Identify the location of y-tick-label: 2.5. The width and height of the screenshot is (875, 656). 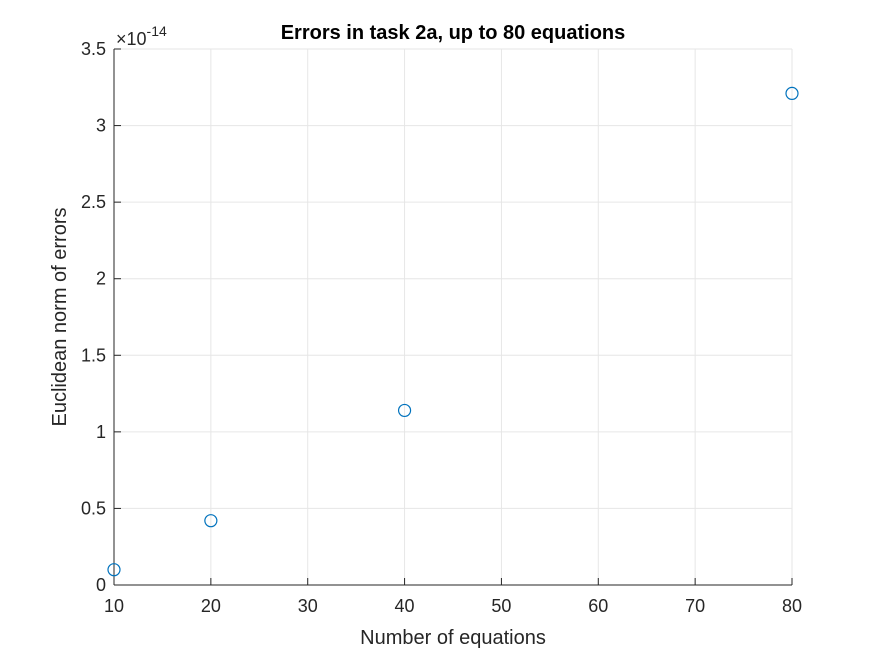
(93, 202).